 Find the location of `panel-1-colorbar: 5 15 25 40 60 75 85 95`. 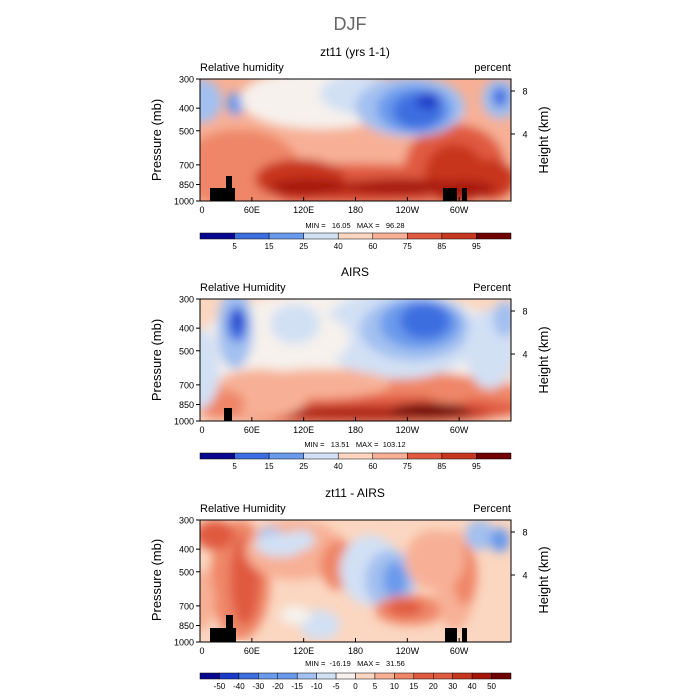

panel-1-colorbar: 5 15 25 40 60 75 85 95 is located at coordinates (355, 241).